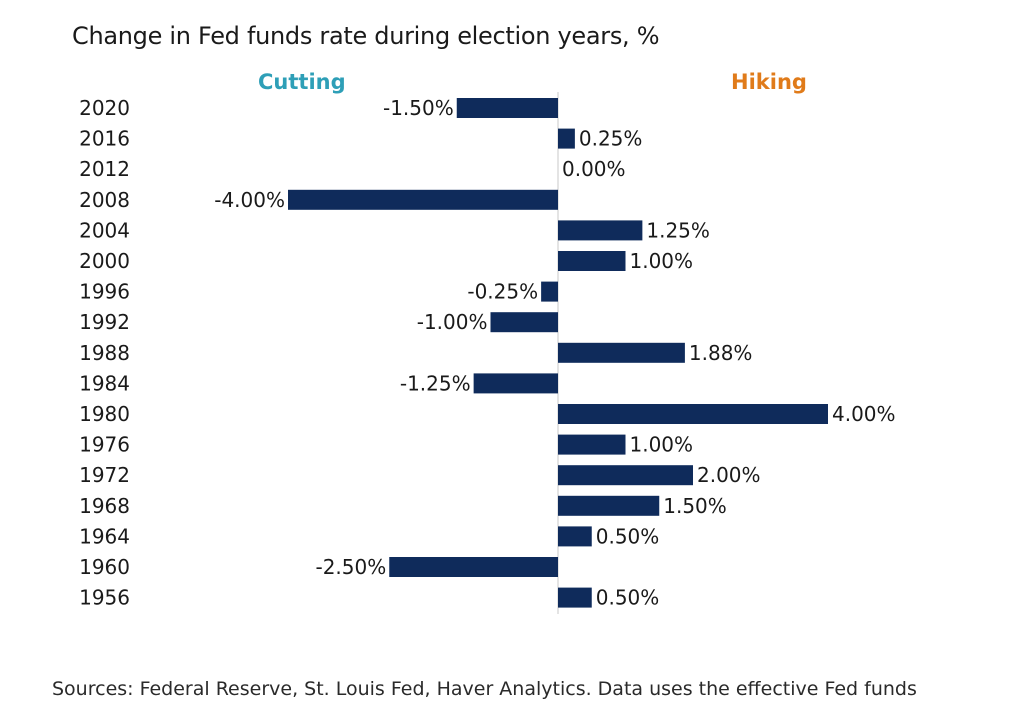 This screenshot has width=1014, height=718. Describe the element at coordinates (507, 108) in the screenshot. I see `bar-2020` at that location.